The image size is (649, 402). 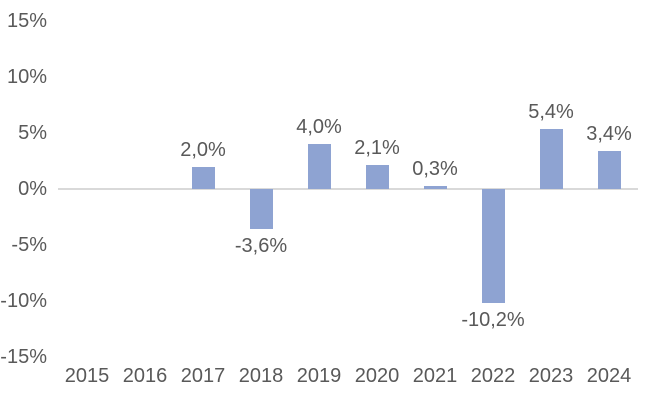 I want to click on x-axis-tick-label-2022: 2022, so click(x=493, y=376).